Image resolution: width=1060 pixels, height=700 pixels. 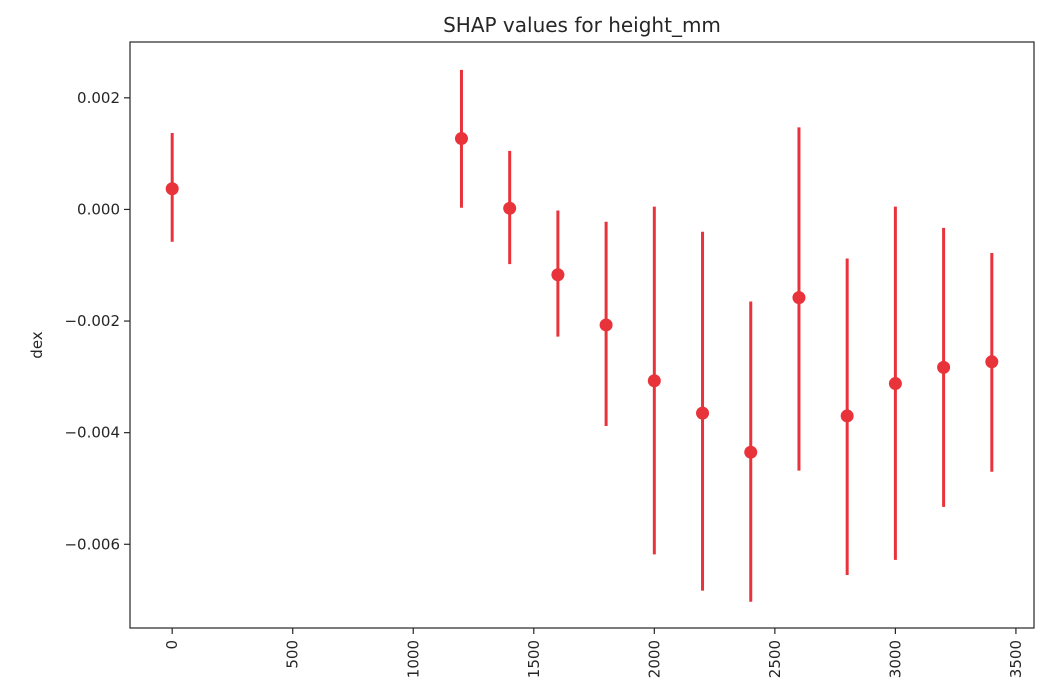 What do you see at coordinates (534, 659) in the screenshot?
I see `x-tick-label: 1500` at bounding box center [534, 659].